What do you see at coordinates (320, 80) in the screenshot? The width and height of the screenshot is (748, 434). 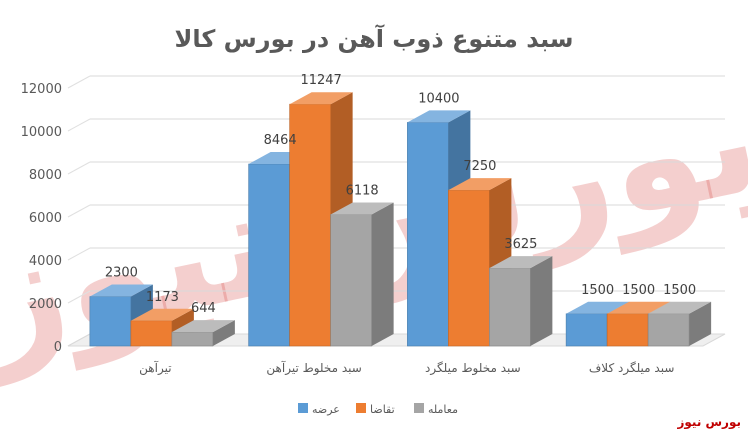 I see `data-label: 11247` at bounding box center [320, 80].